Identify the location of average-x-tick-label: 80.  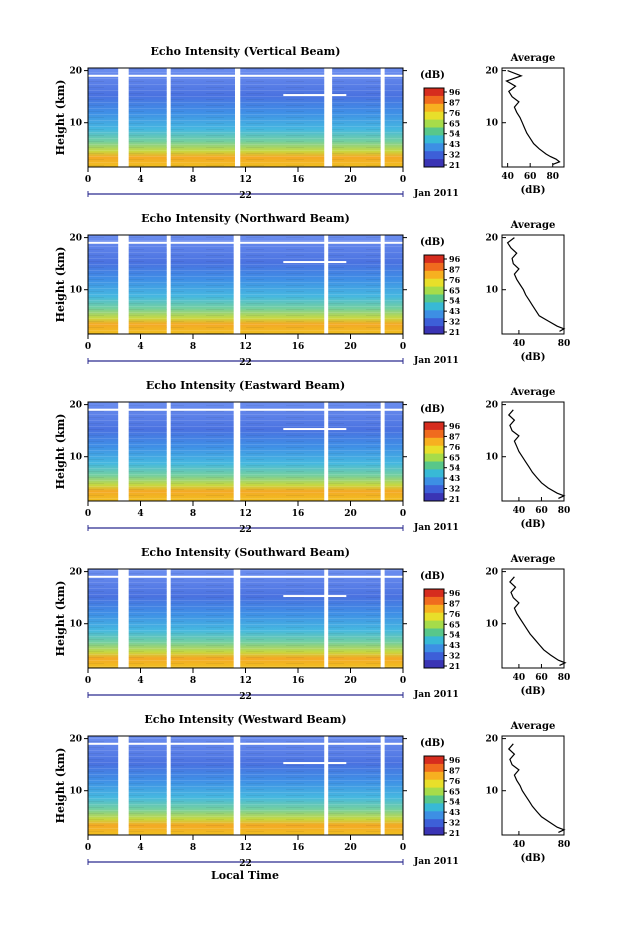
(564, 511).